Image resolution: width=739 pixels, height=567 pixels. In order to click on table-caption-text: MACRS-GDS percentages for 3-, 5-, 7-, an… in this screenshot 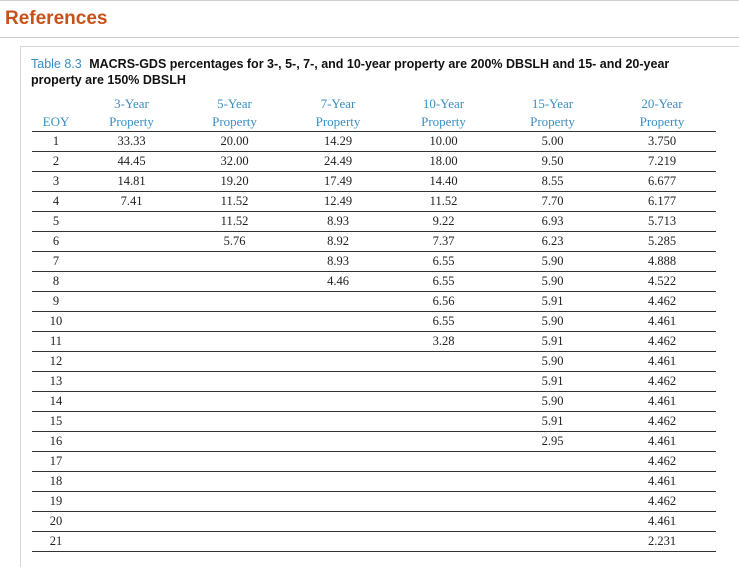, I will do `click(350, 72)`.